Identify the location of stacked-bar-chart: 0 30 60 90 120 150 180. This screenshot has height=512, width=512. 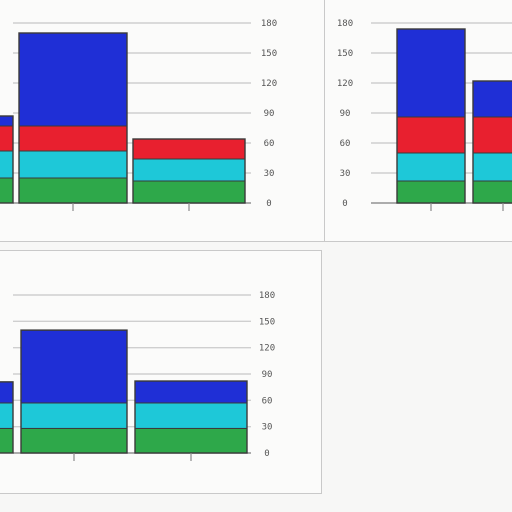
(424, 115).